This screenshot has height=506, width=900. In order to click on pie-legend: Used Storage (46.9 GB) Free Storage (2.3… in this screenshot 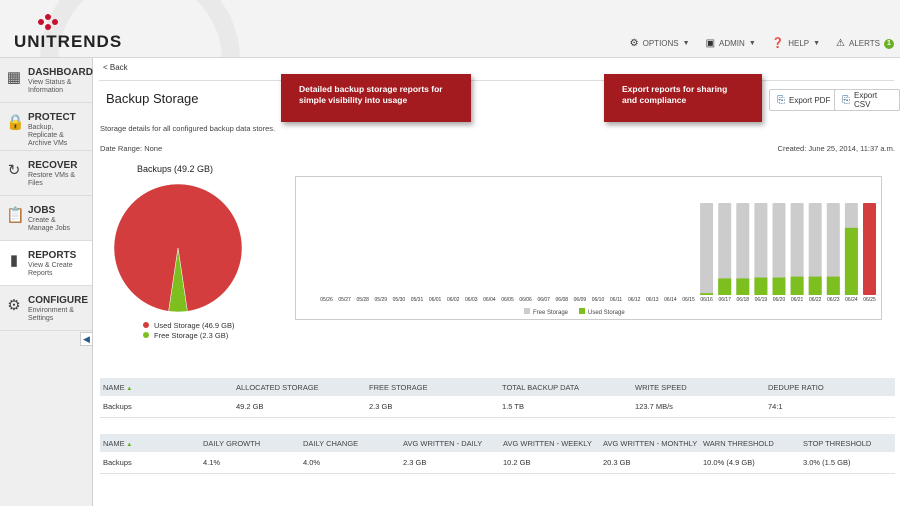, I will do `click(188, 330)`.